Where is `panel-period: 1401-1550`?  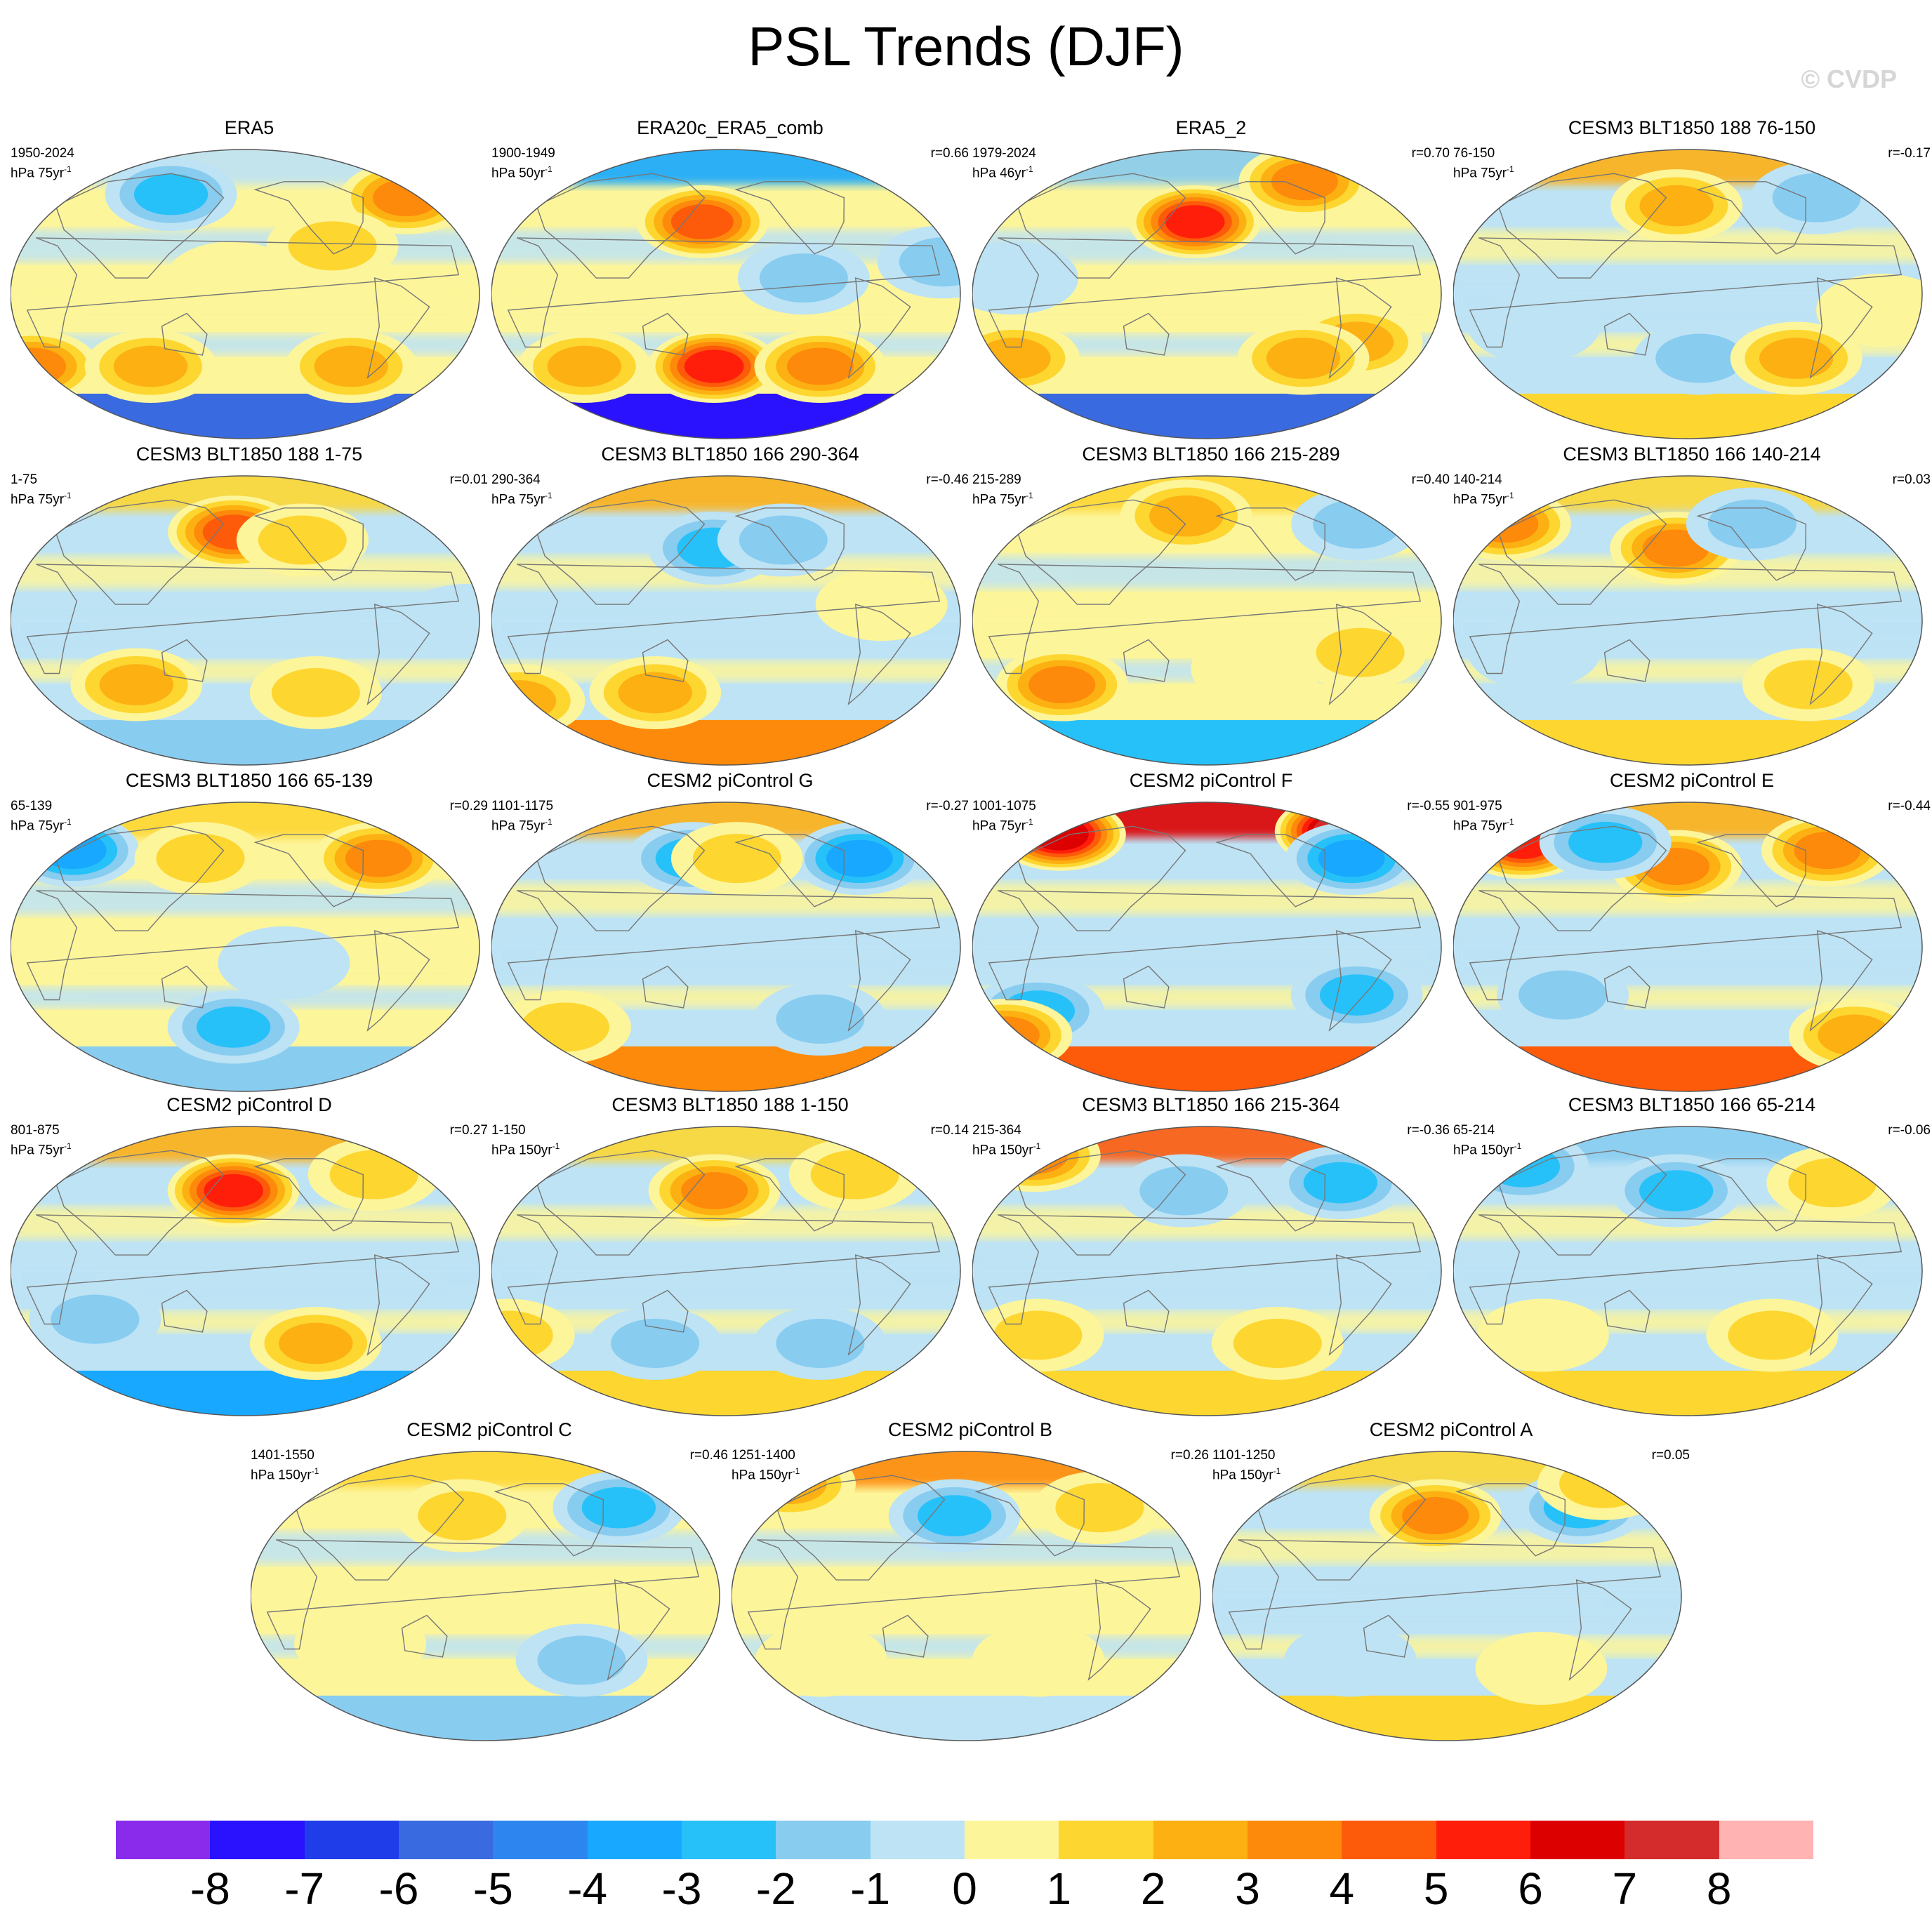 panel-period: 1401-1550 is located at coordinates (283, 1455).